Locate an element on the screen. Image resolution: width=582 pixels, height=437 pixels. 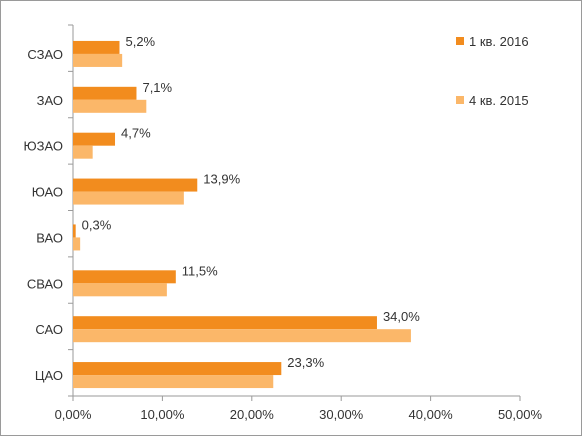
data-label: 23,3% is located at coordinates (305, 362).